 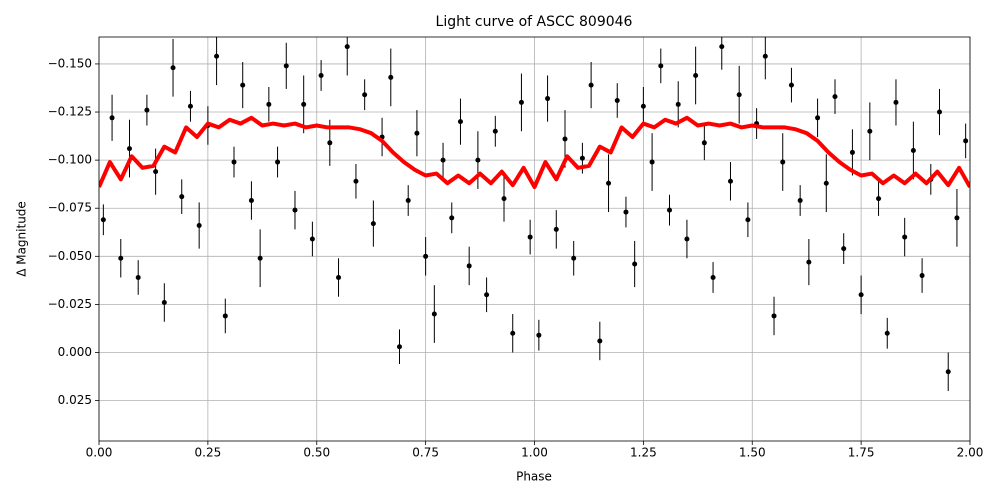 I want to click on y-tick-label: 0.025, so click(x=75, y=400).